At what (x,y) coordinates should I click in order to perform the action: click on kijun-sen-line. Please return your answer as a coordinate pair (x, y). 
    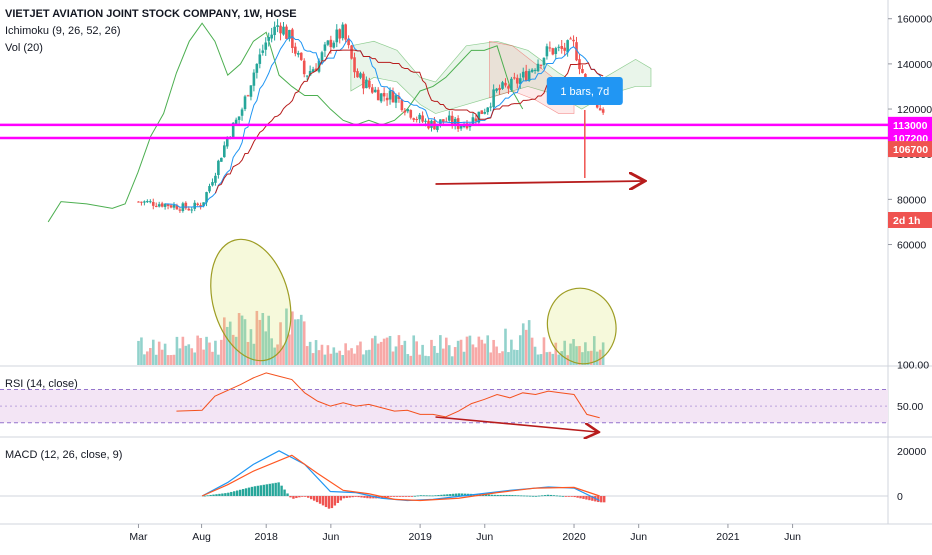
    Looking at the image, I should click on (409, 121).